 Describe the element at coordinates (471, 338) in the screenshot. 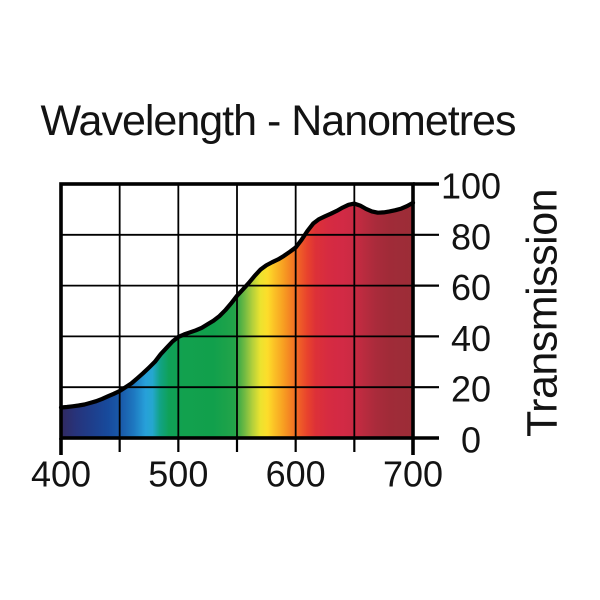

I see `y-tick-label: 40` at that location.